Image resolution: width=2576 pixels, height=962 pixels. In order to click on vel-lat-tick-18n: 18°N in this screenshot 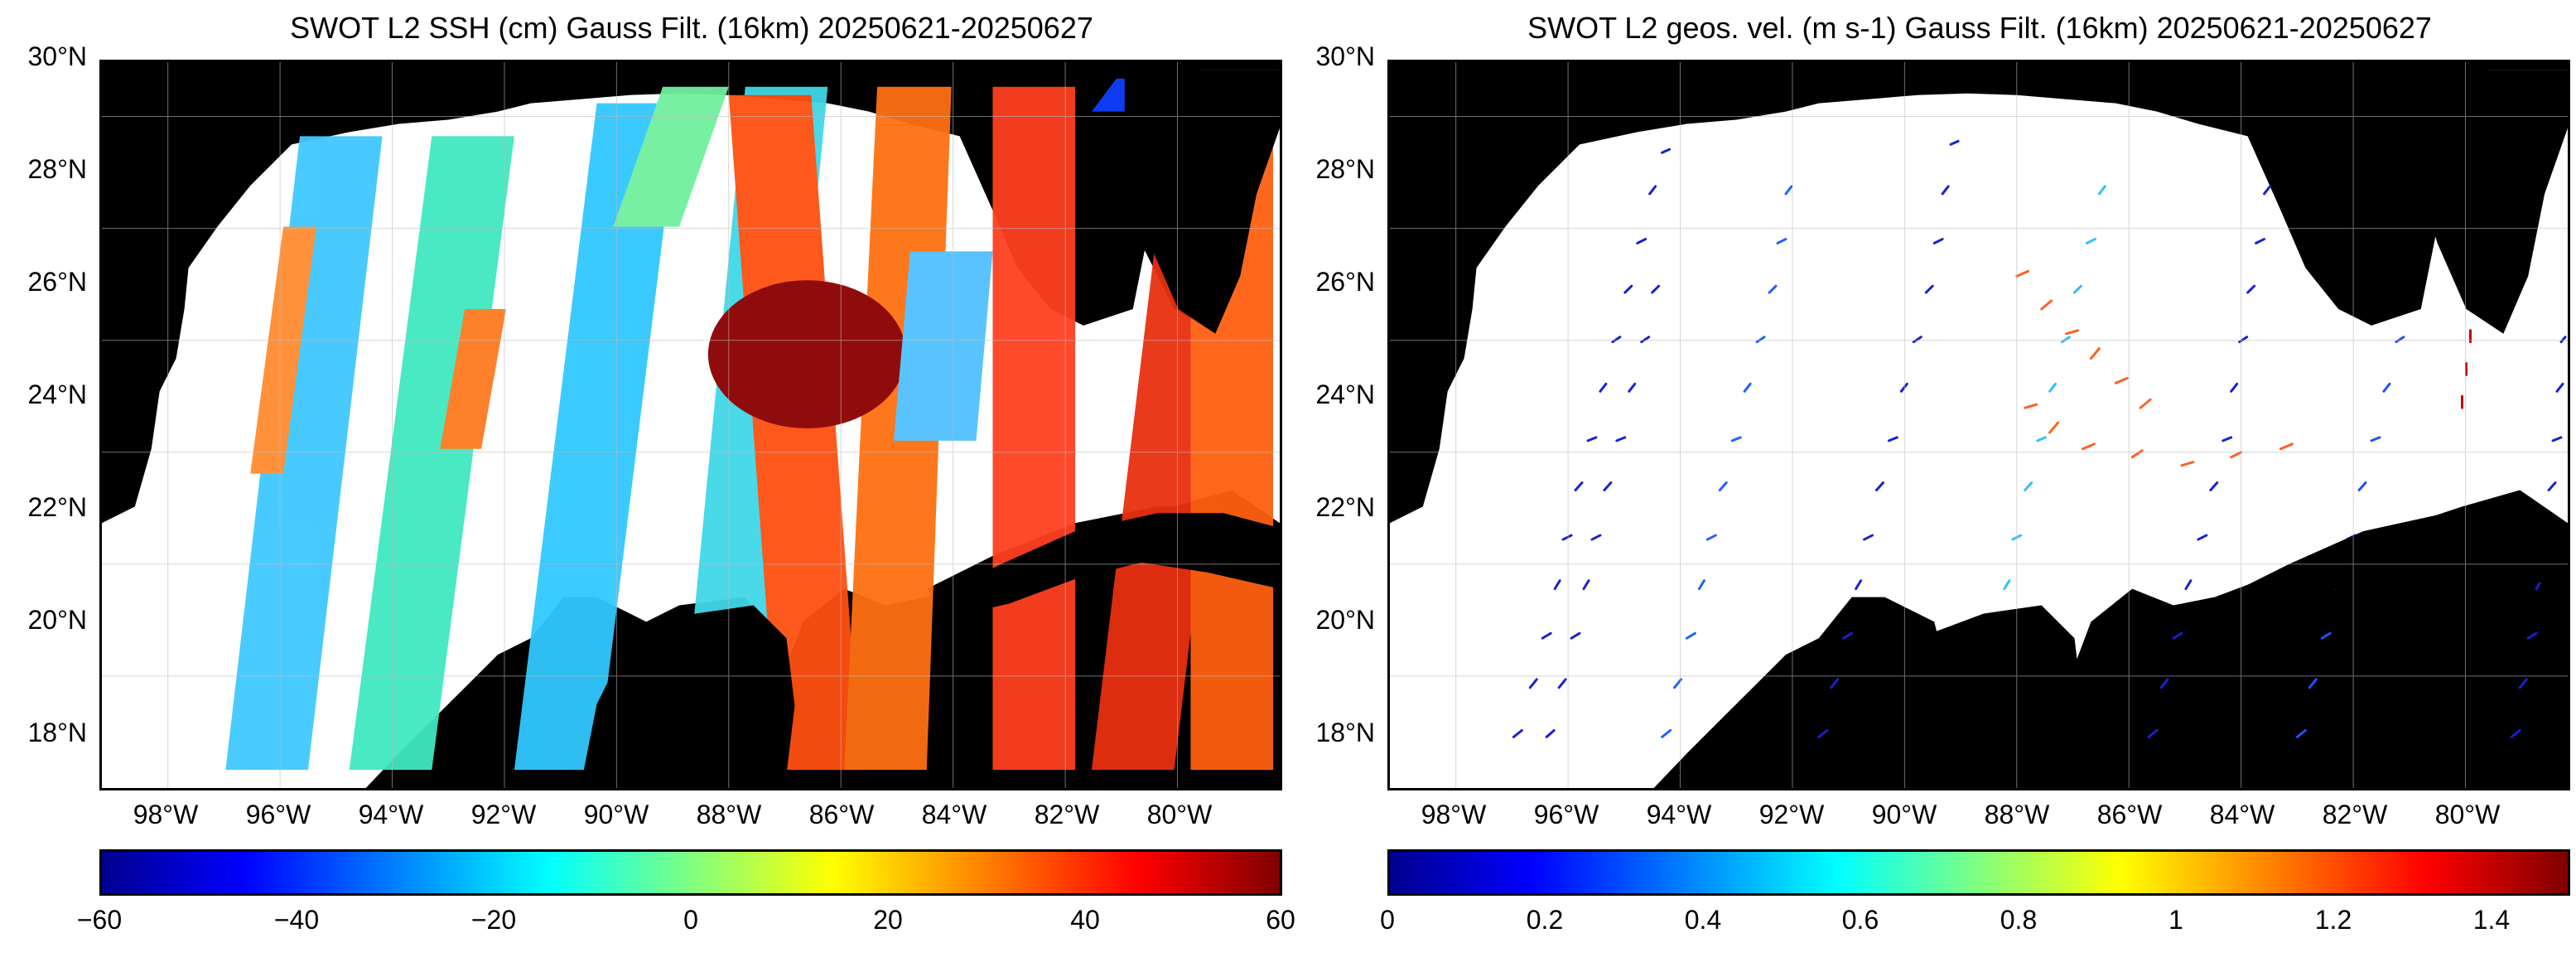, I will do `click(1345, 732)`.